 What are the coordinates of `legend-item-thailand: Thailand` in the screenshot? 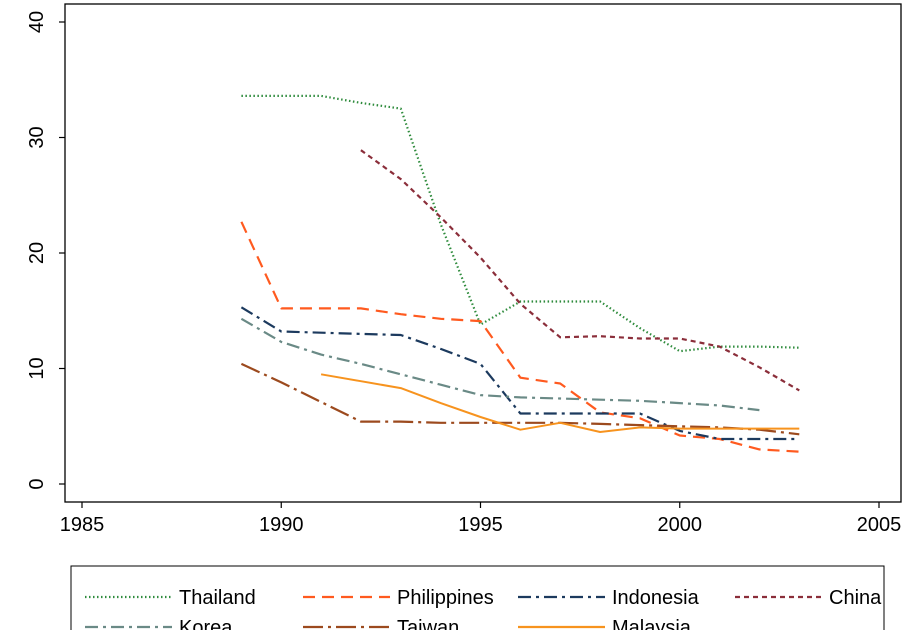 It's located at (170, 598).